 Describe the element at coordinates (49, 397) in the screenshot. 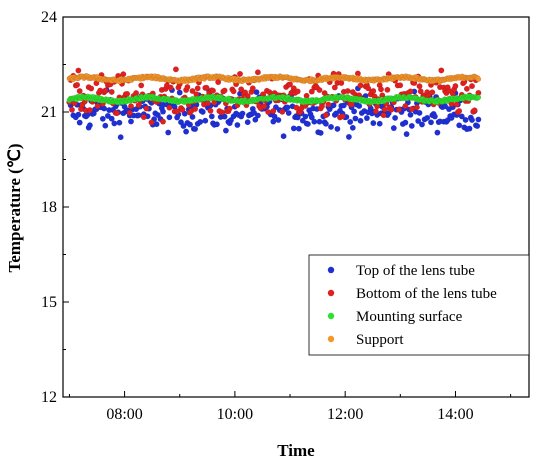

I see `y-tick-label: 12` at that location.